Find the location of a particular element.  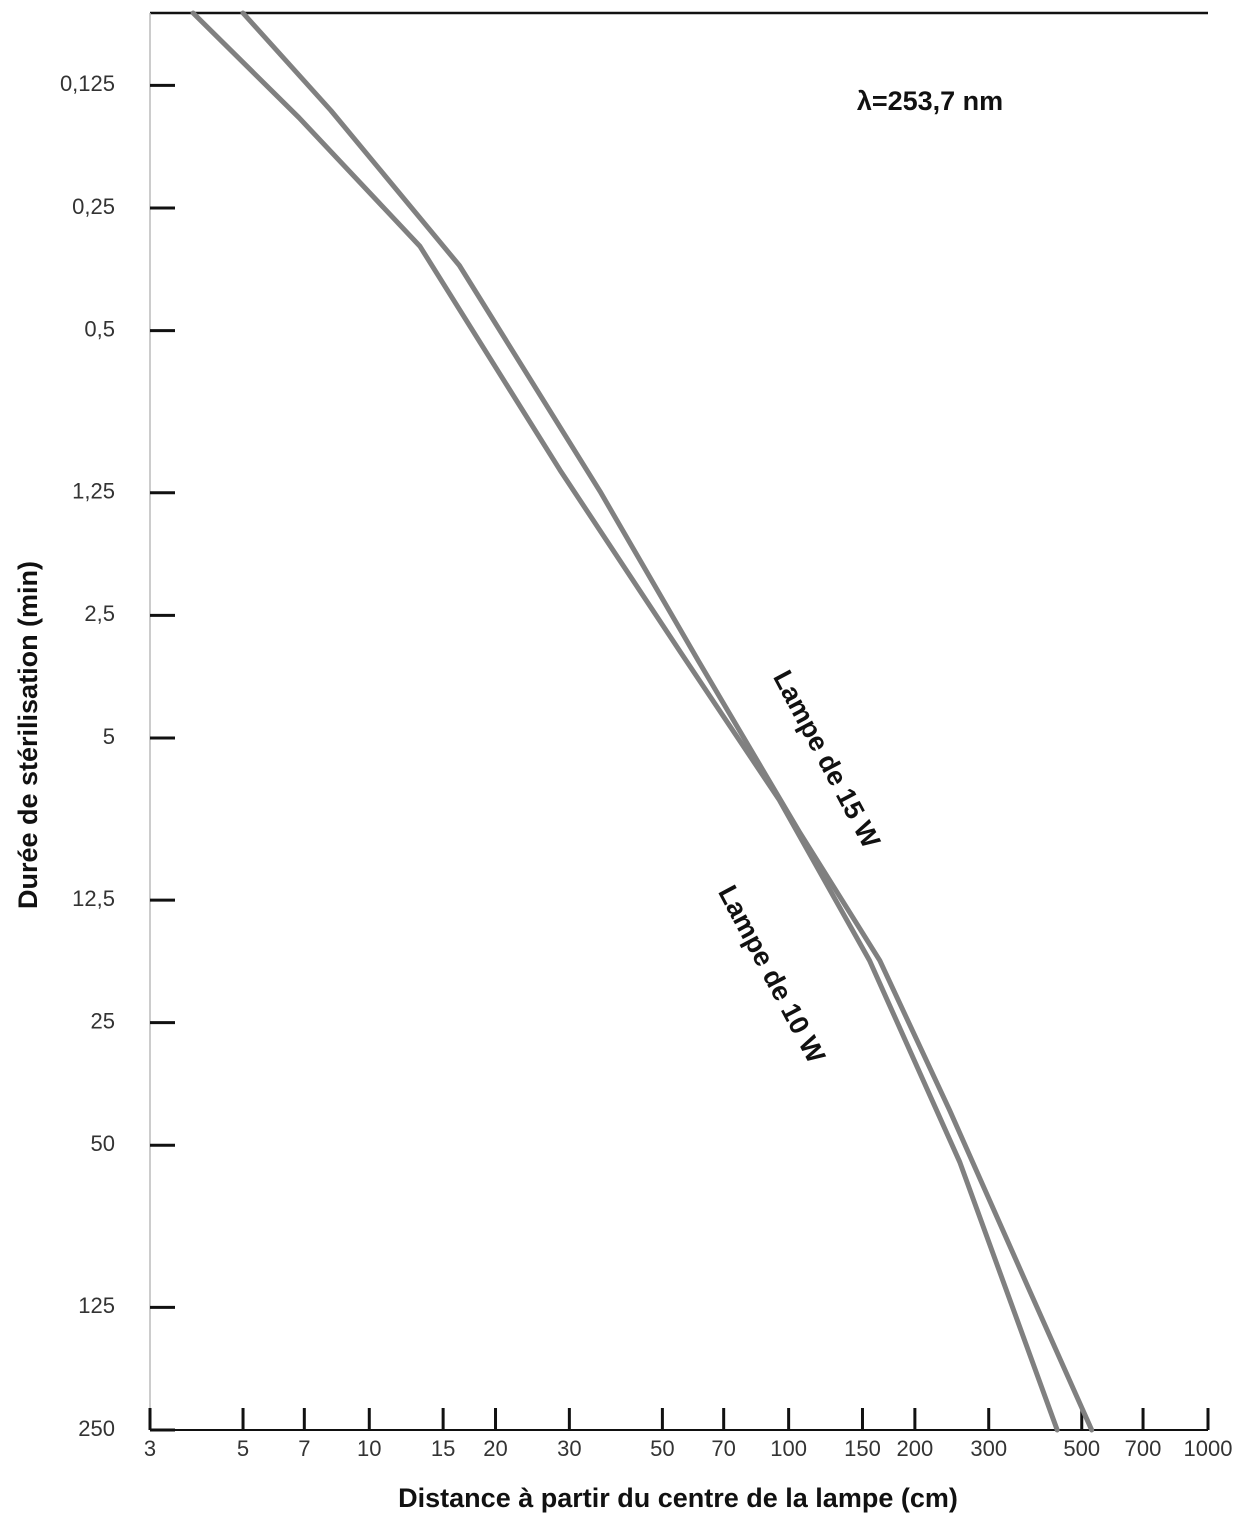

y-tick-label: 0,125 is located at coordinates (87, 83).